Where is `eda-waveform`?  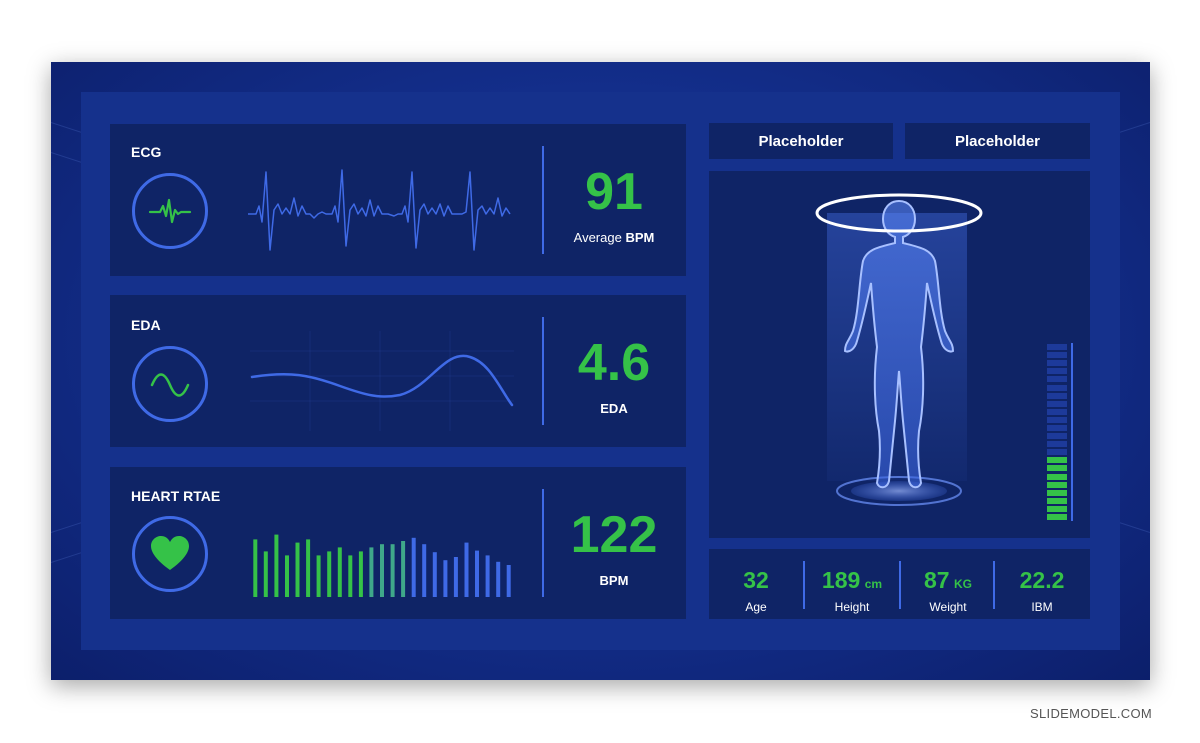
eda-waveform is located at coordinates (382, 381).